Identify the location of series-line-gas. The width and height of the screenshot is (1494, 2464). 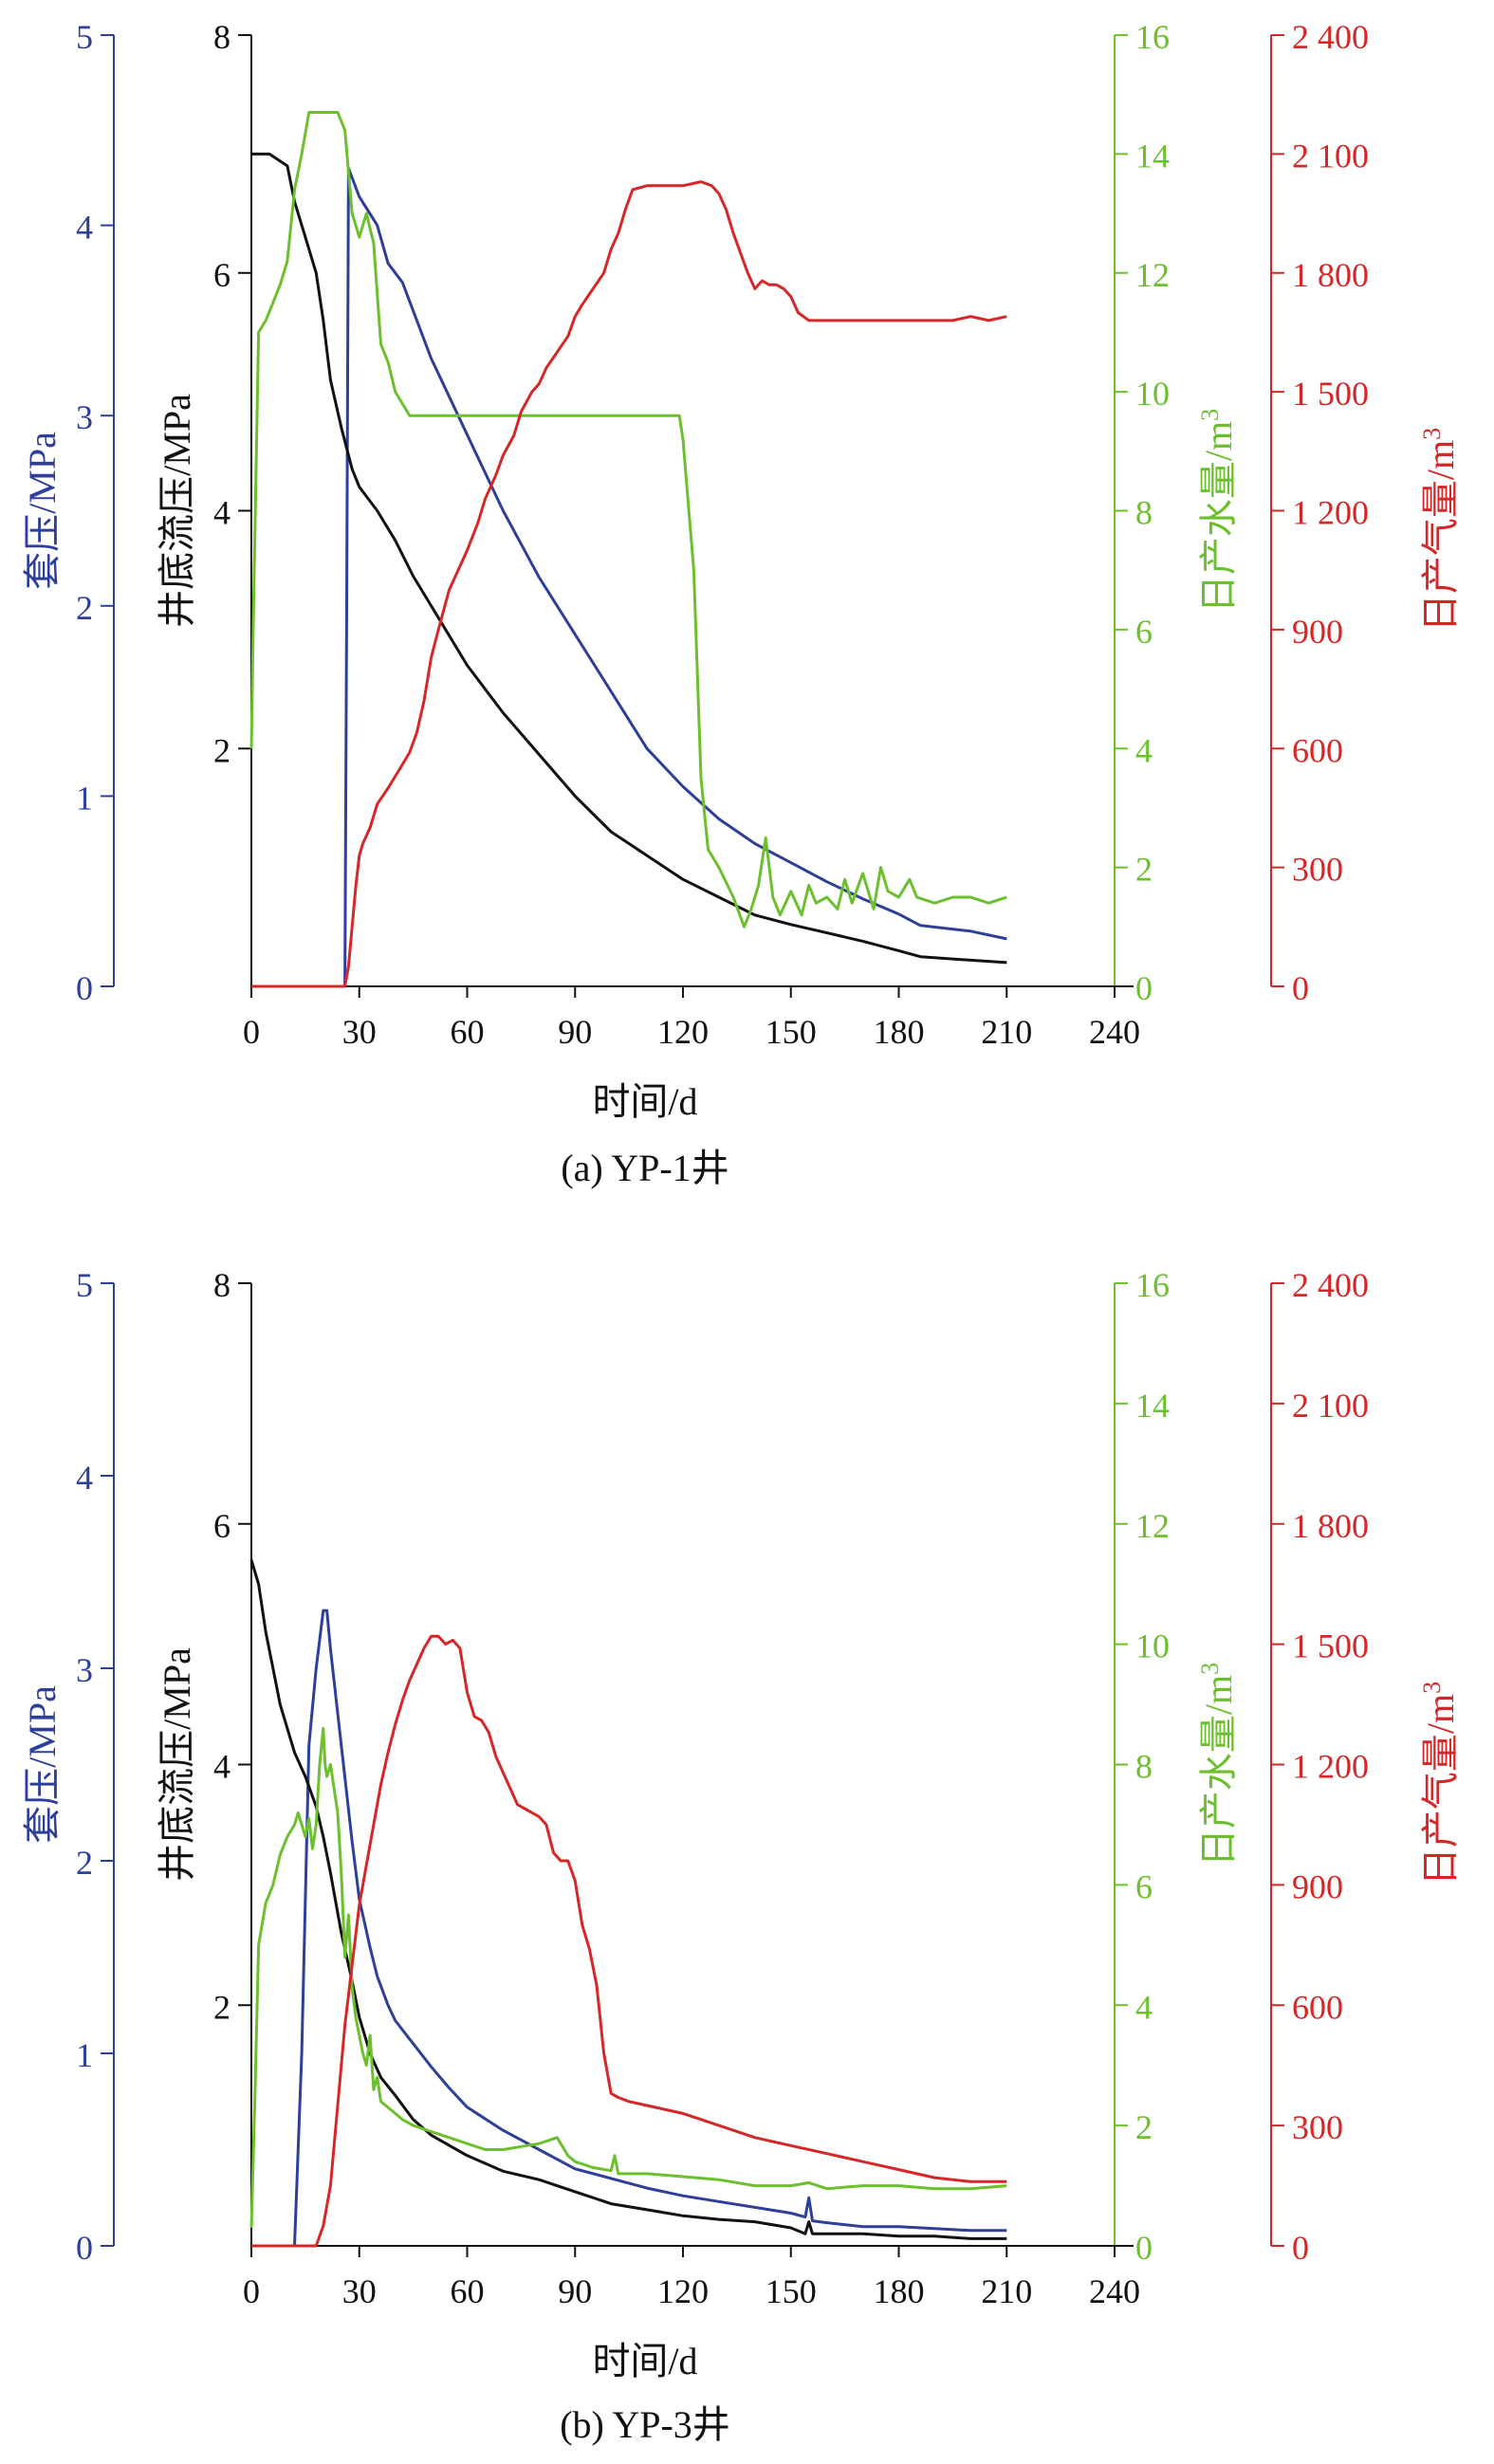
(629, 1941).